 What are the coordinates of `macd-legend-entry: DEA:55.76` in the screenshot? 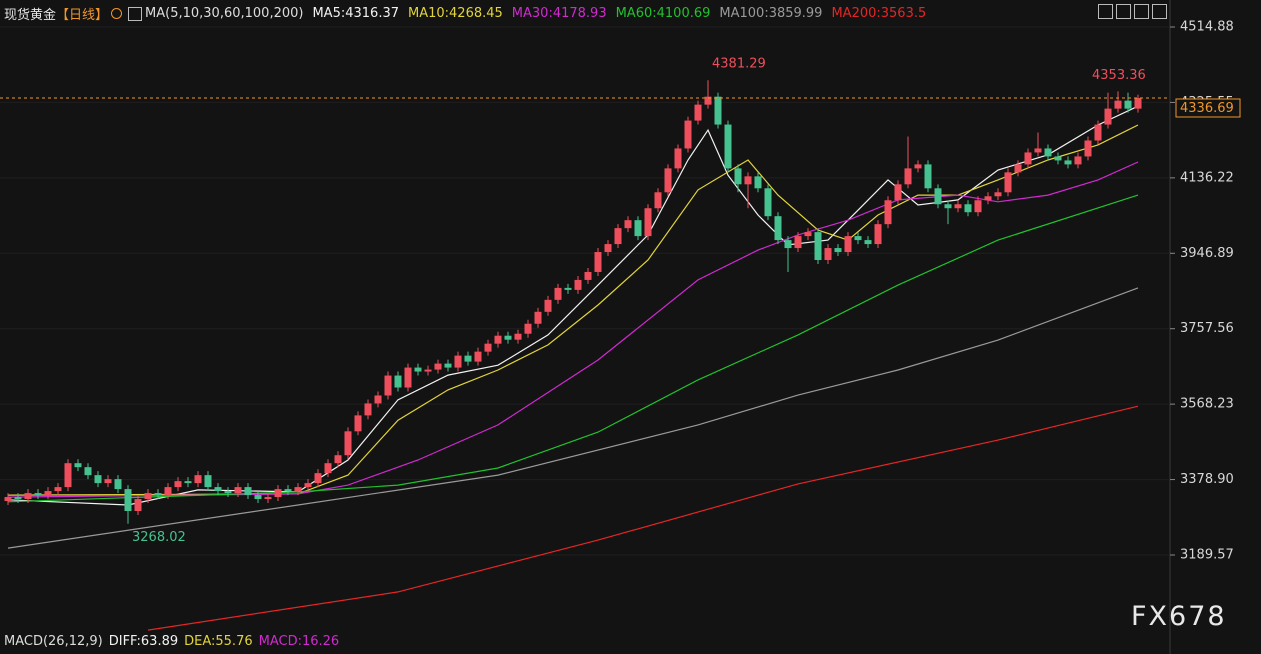 It's located at (218, 641).